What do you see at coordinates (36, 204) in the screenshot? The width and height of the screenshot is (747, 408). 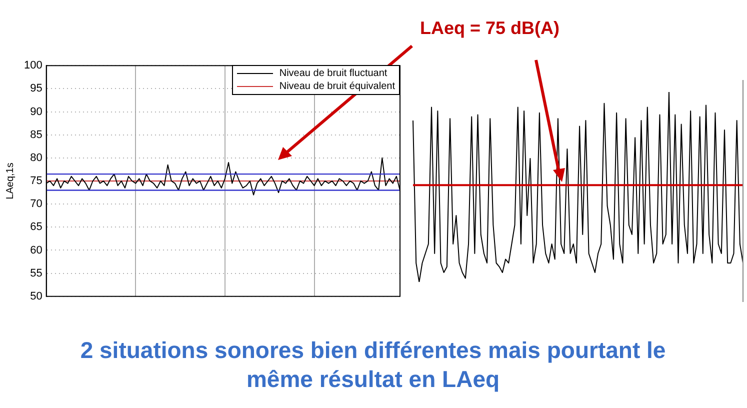 I see `y-tick-label: 70` at bounding box center [36, 204].